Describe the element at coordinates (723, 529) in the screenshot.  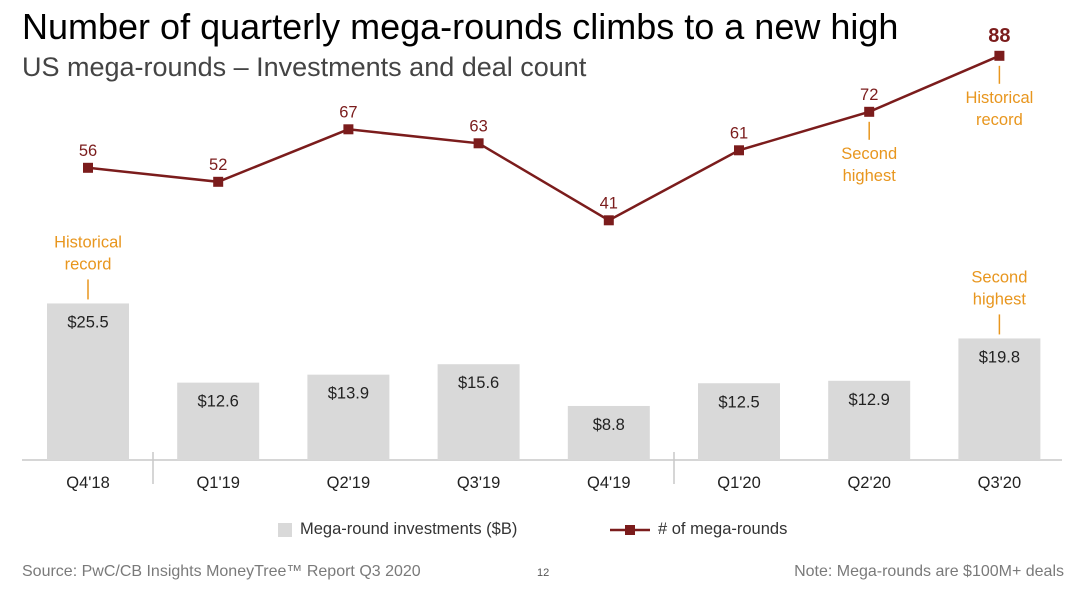
I see `legend-label-count: # of mega-rounds` at that location.